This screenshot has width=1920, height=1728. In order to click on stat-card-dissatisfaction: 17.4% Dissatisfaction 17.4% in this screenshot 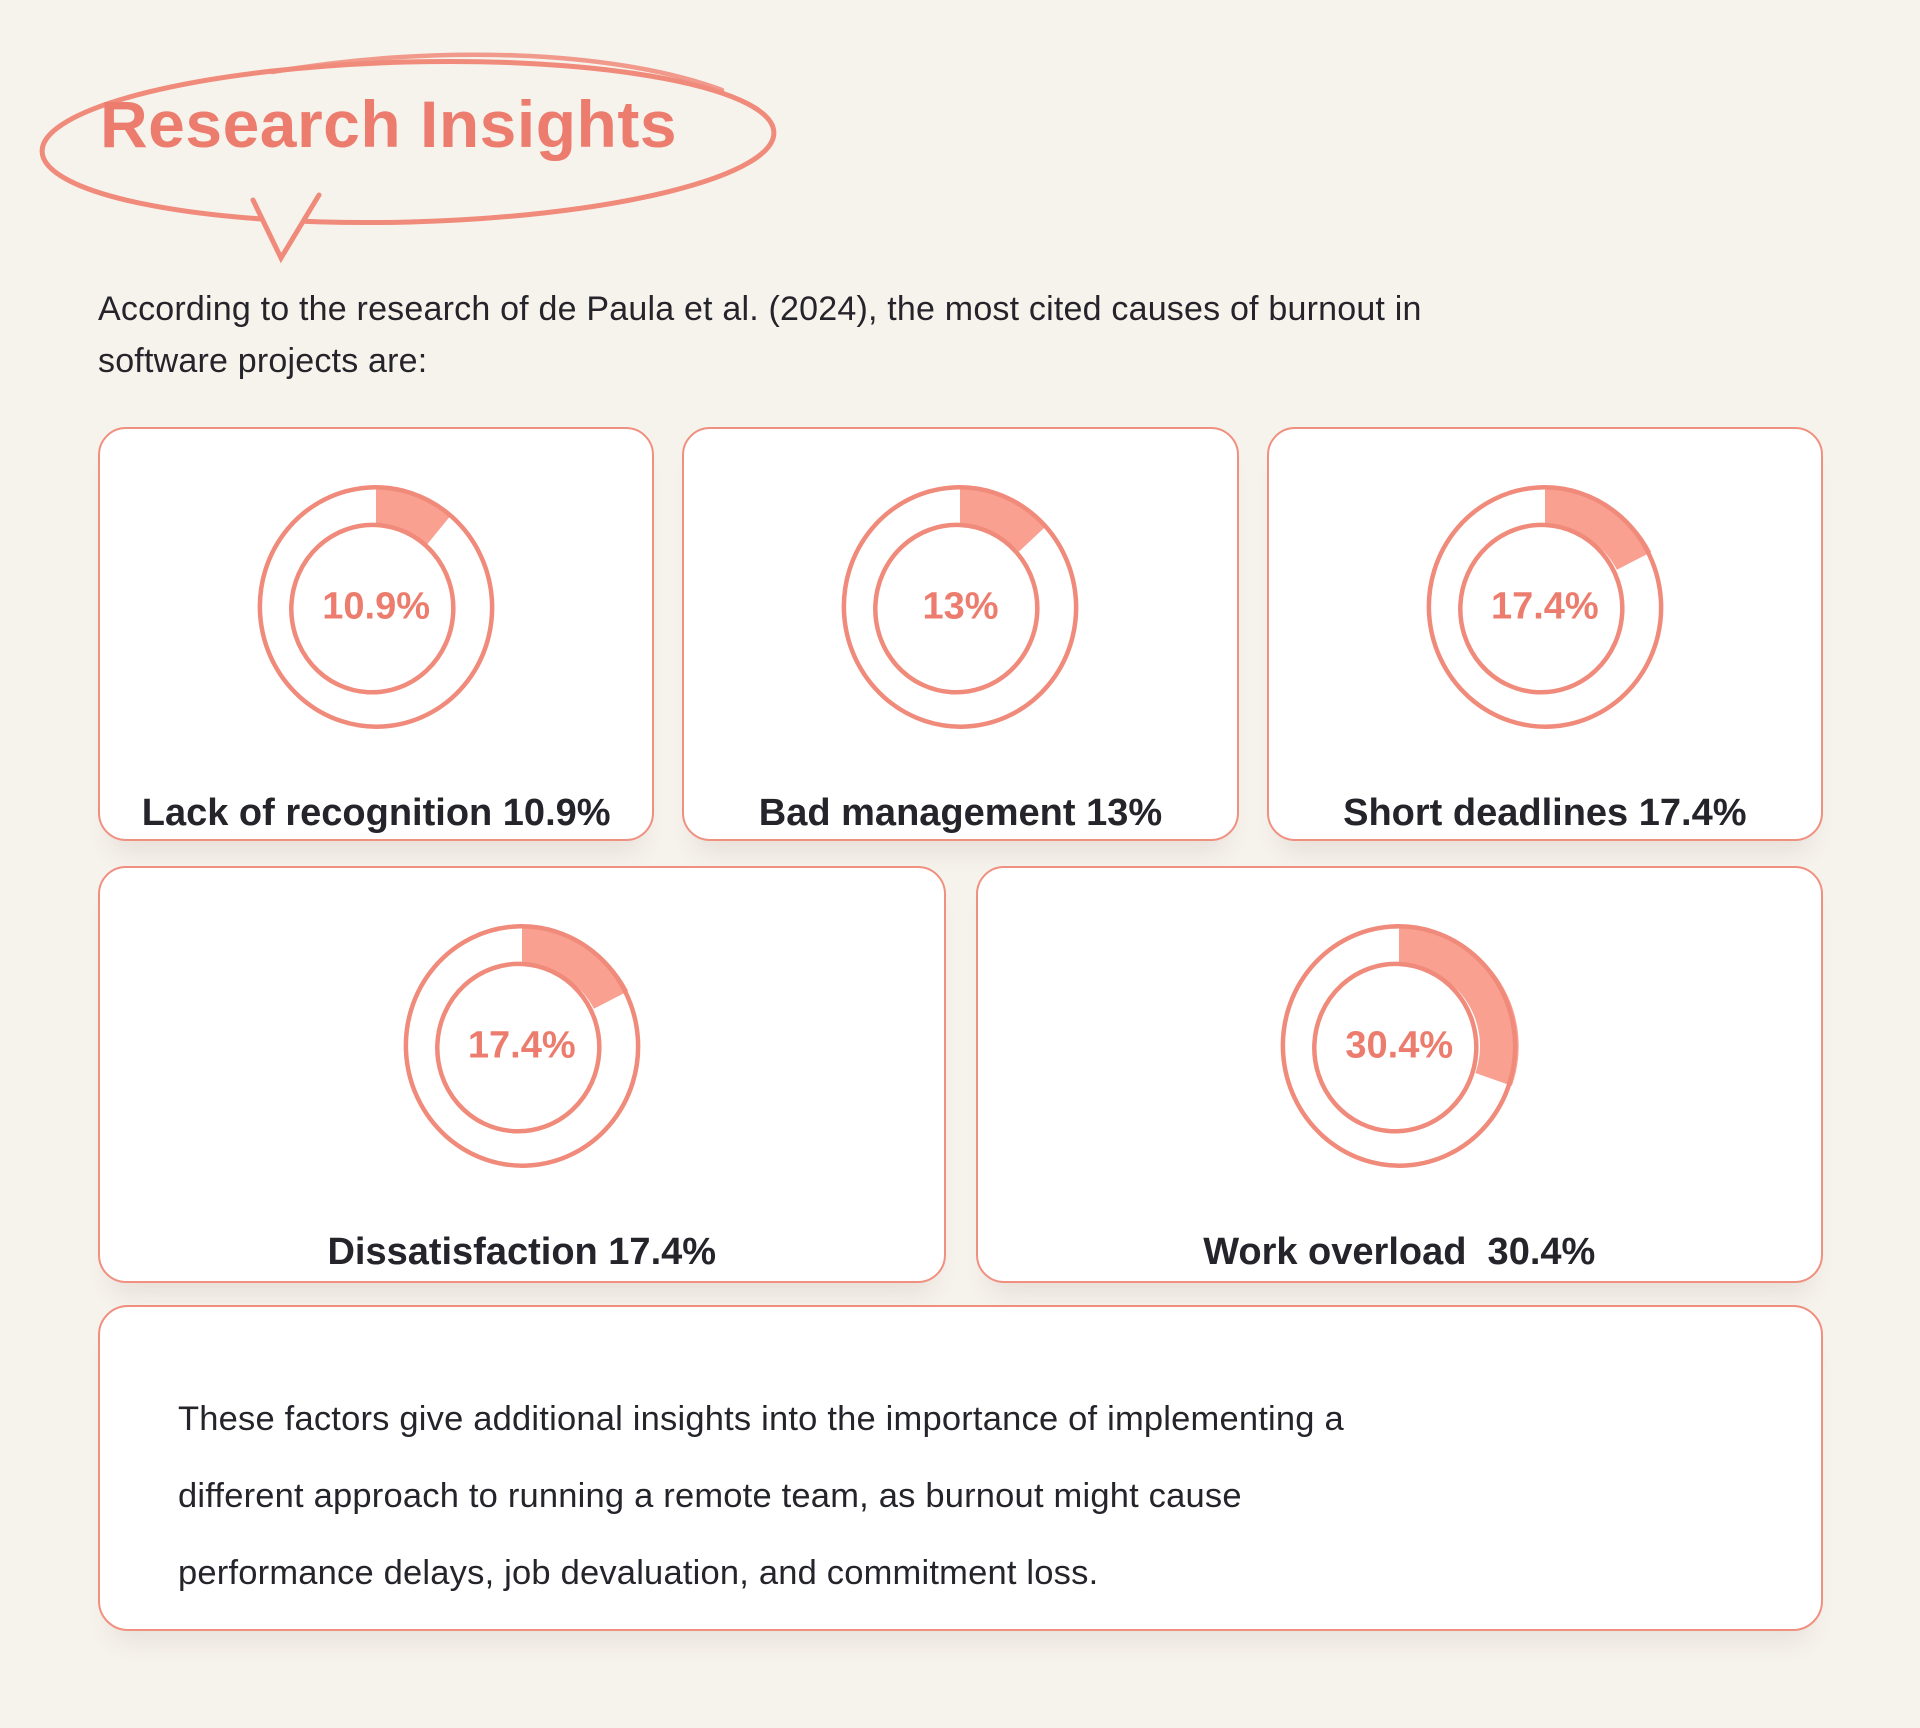, I will do `click(522, 1074)`.